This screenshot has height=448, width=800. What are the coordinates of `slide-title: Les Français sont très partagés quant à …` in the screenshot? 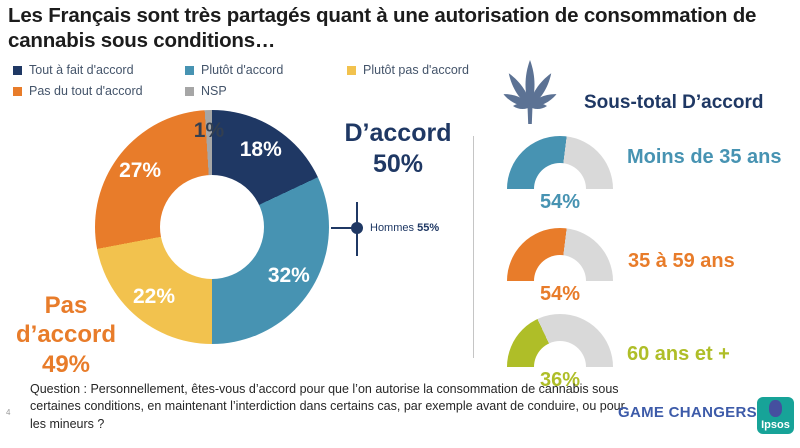 It's located at (382, 28).